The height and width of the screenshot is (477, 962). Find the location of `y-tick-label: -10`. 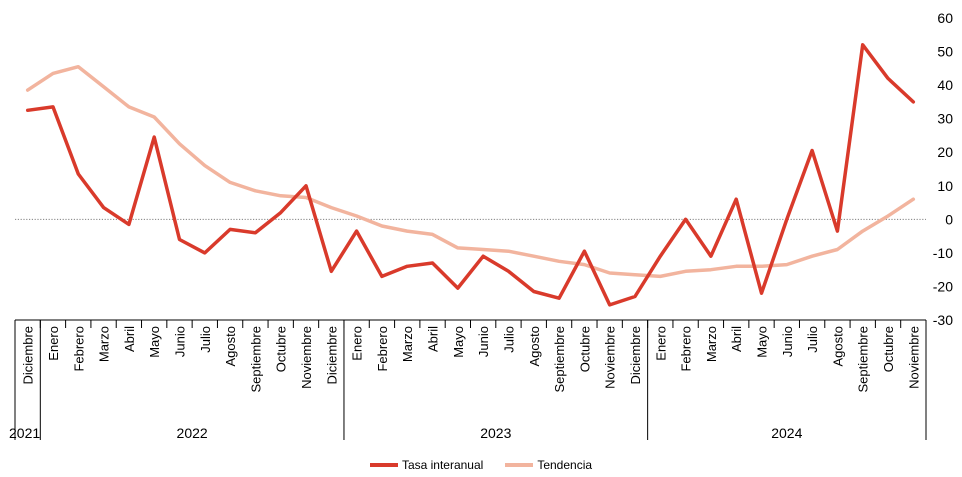

y-tick-label: -10 is located at coordinates (943, 253).